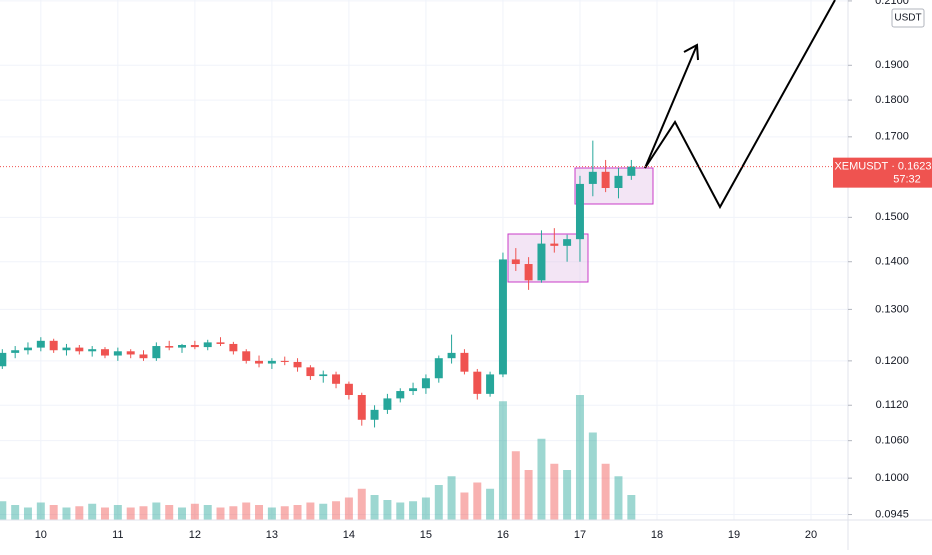 This screenshot has height=555, width=932. What do you see at coordinates (272, 535) in the screenshot?
I see `x-tick-label: 13` at bounding box center [272, 535].